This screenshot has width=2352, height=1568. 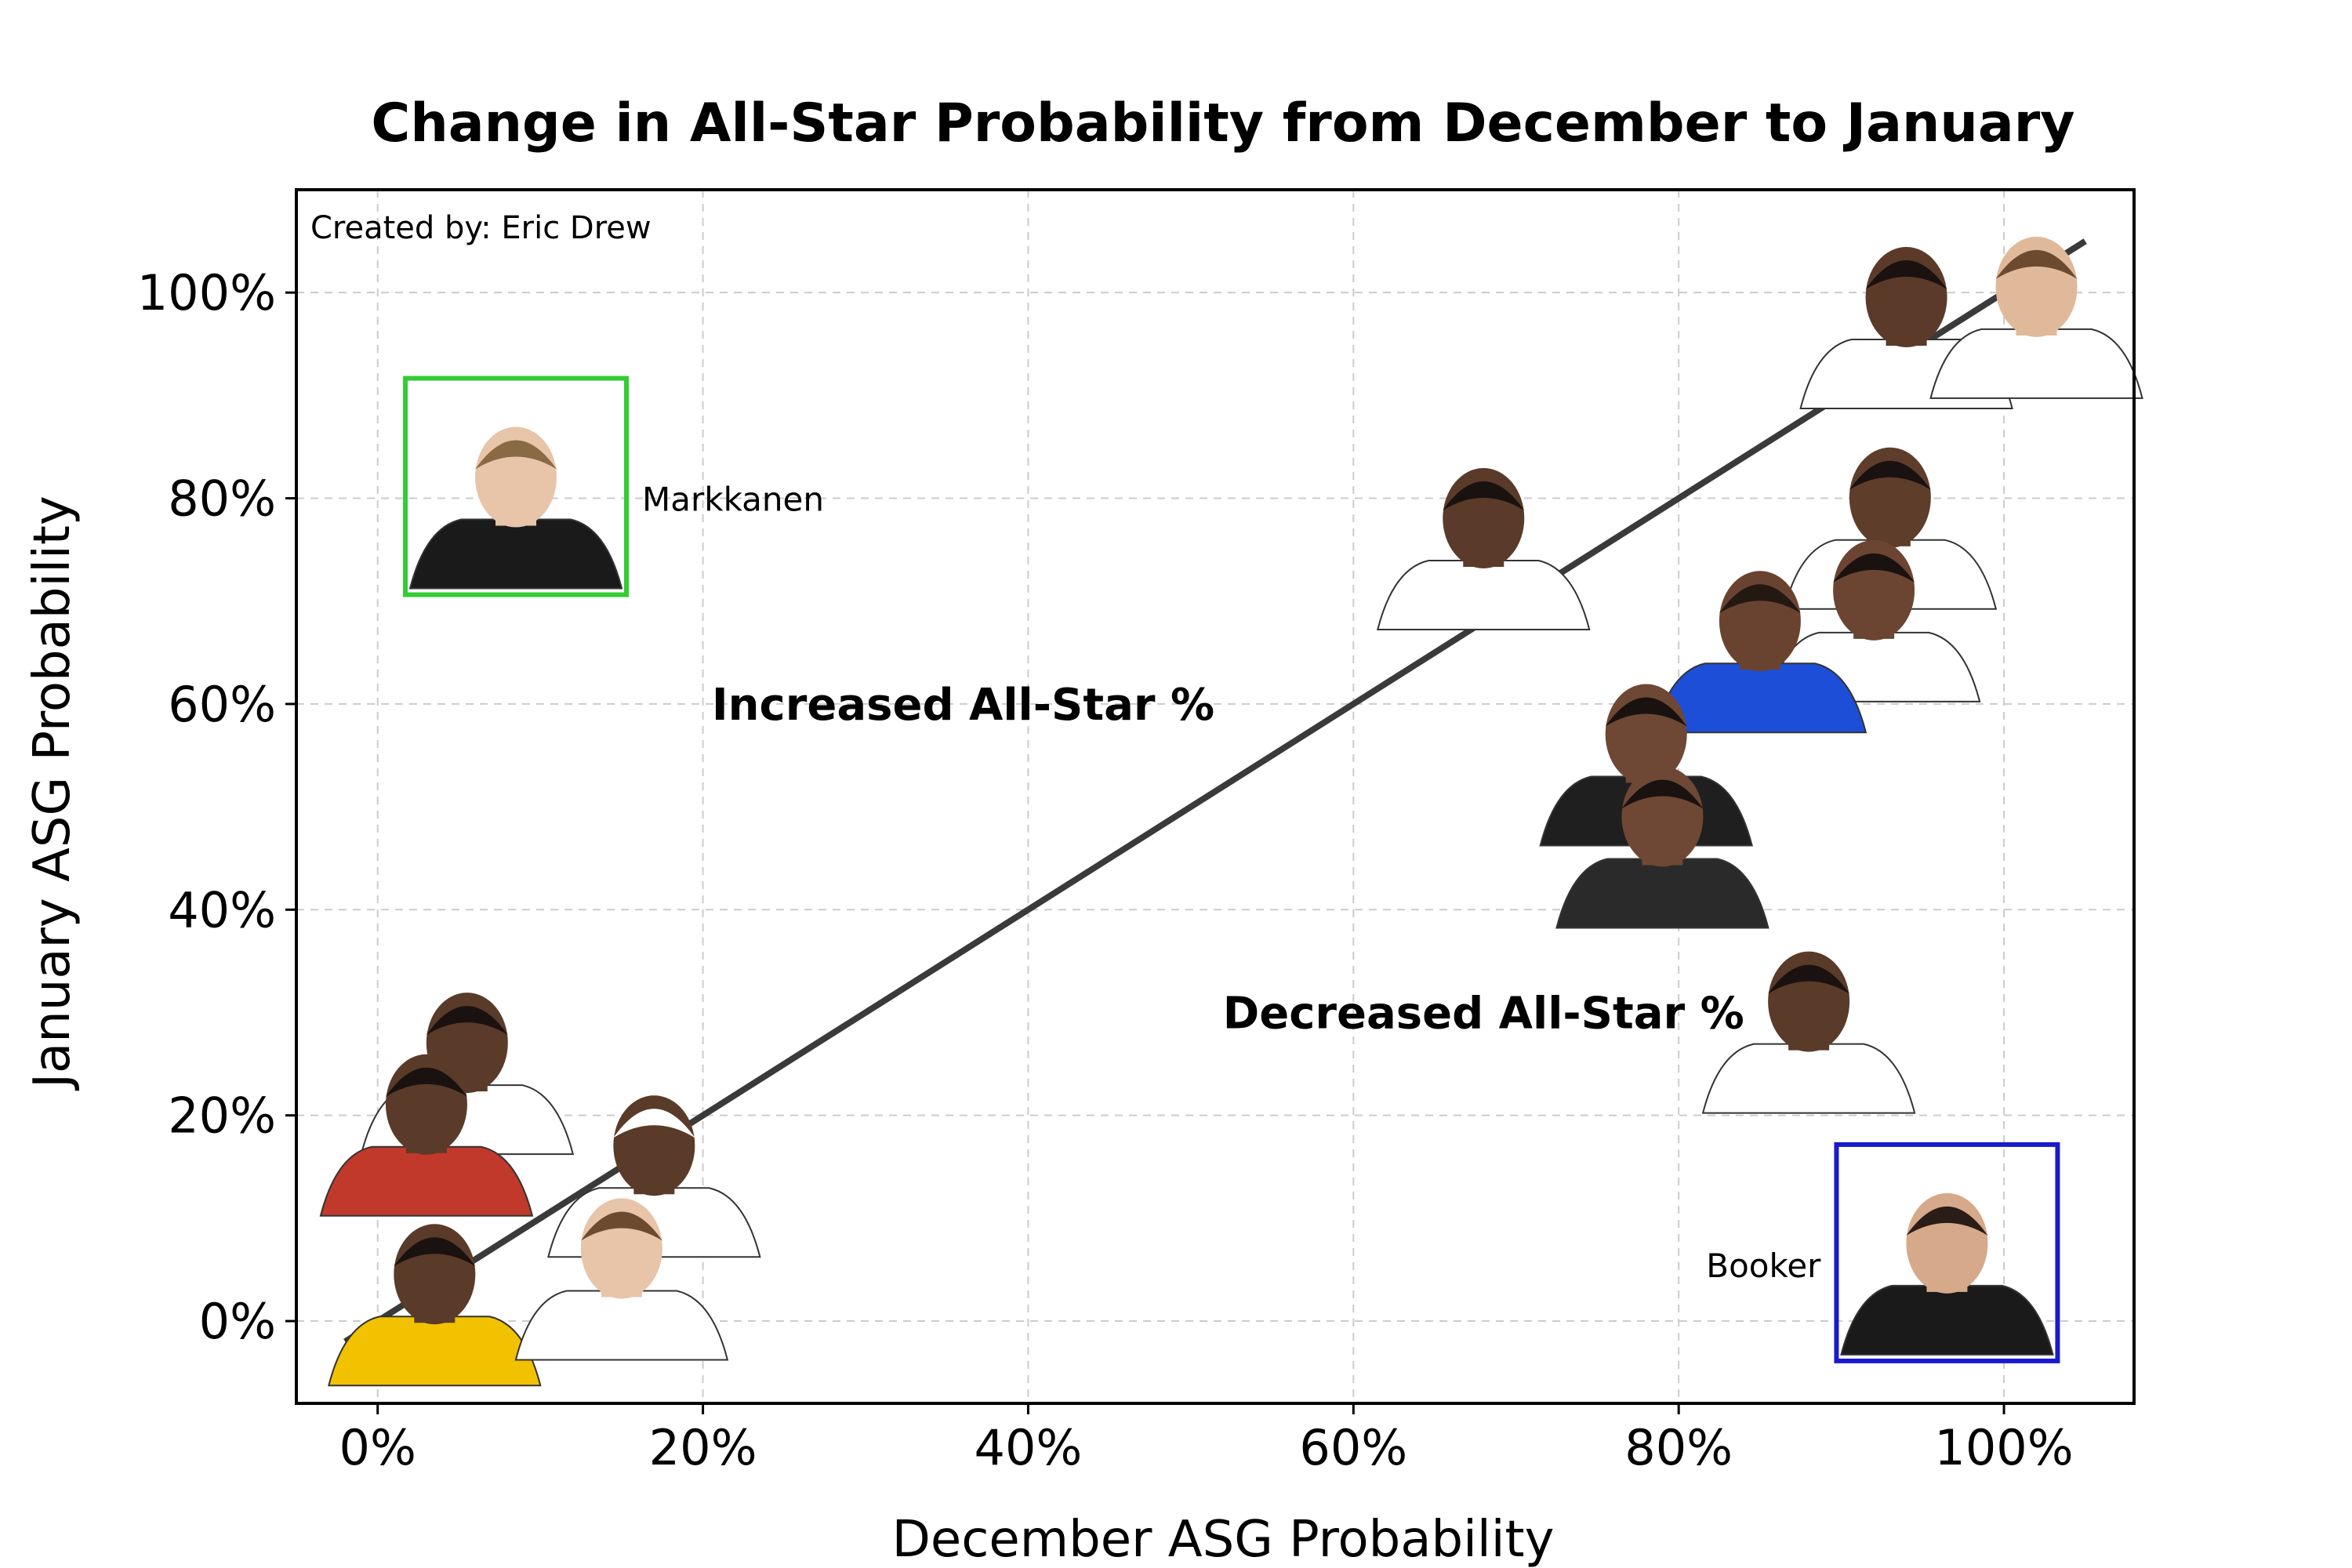 I want to click on y-tick-label: 0%, so click(x=238, y=1321).